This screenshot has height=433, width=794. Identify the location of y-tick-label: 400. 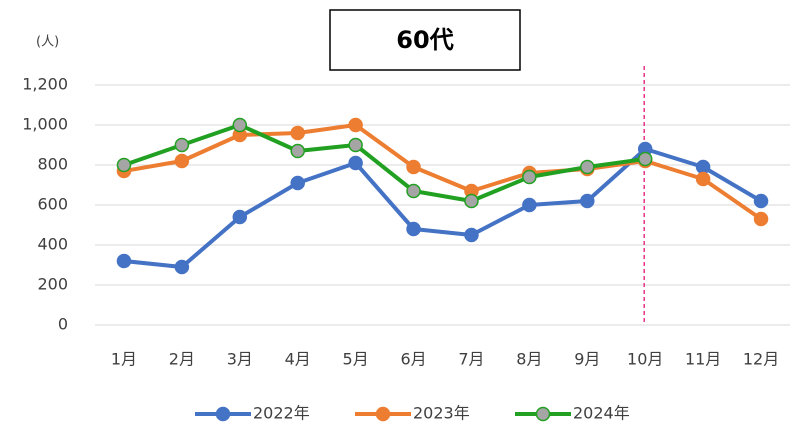
(52, 244).